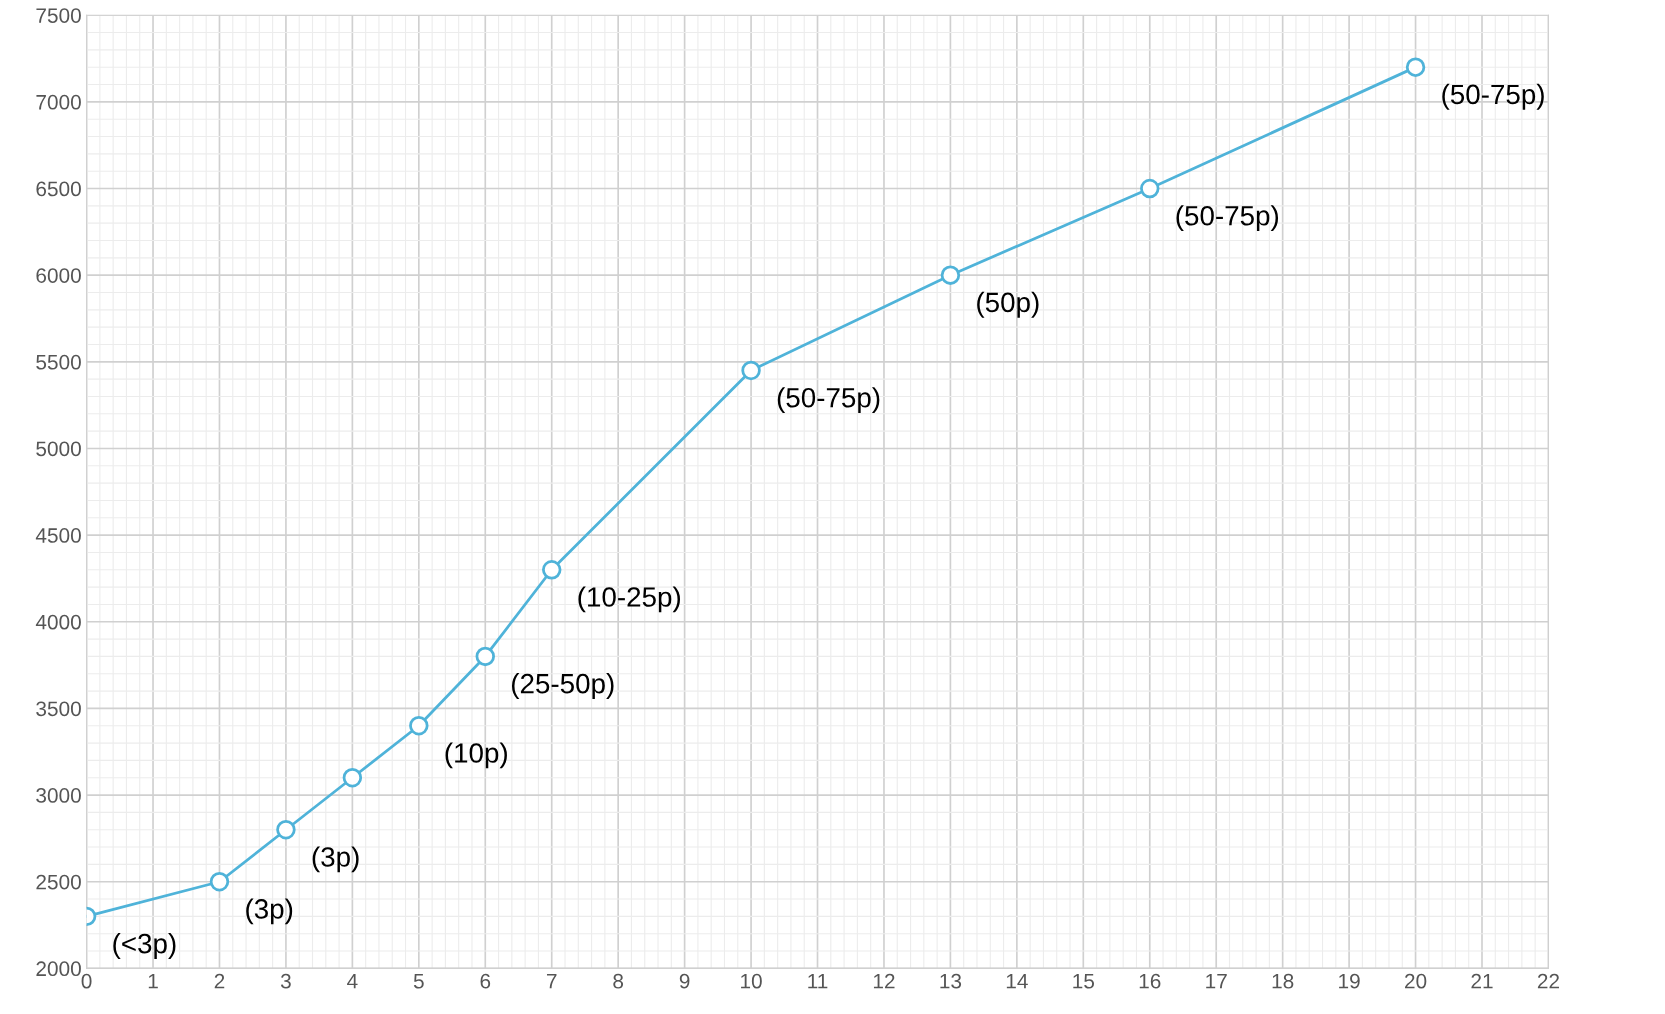 This screenshot has height=1014, width=1665. Describe the element at coordinates (1084, 981) in the screenshot. I see `x-tick-label: 15` at that location.